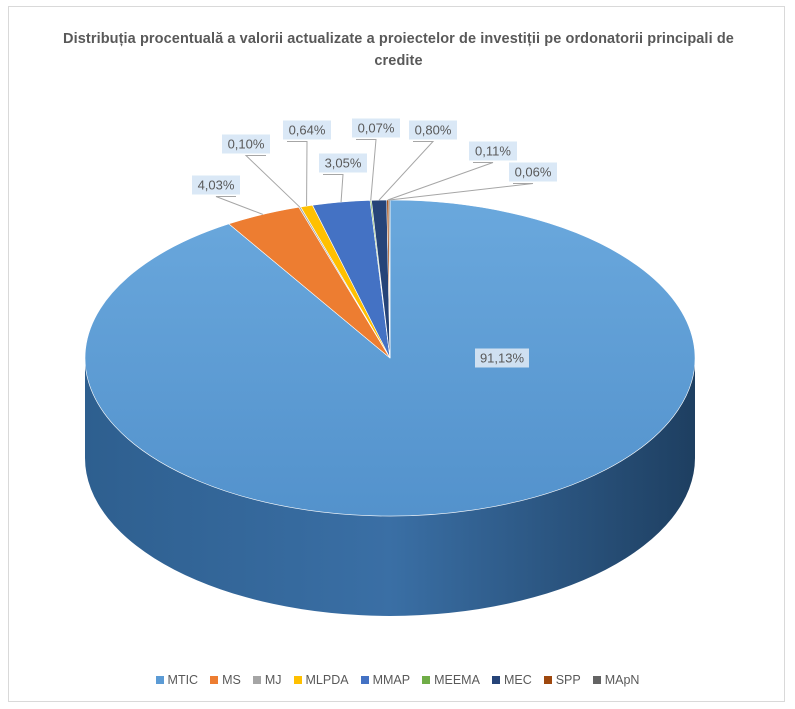 This screenshot has width=795, height=709. I want to click on legend-item-ms: MS, so click(225, 680).